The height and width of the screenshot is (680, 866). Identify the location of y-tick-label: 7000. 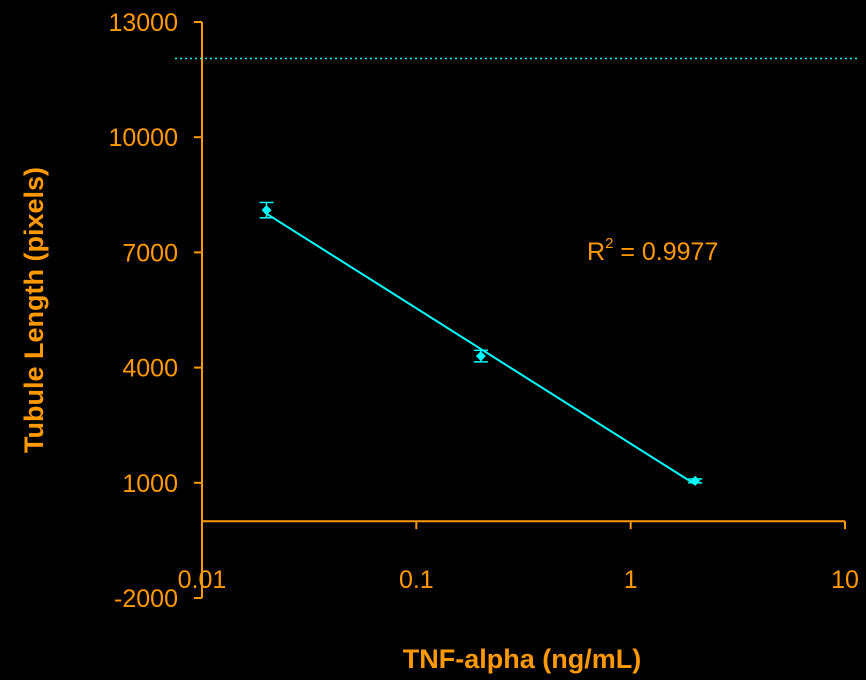
(150, 253).